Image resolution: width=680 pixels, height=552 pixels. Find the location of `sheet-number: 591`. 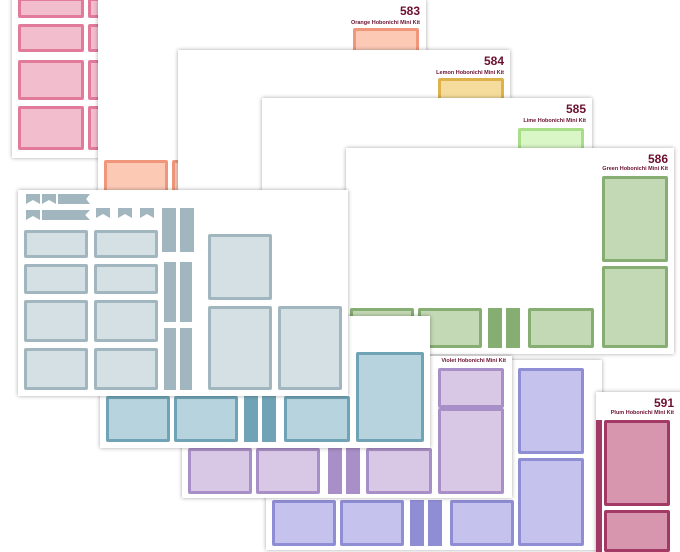

sheet-number: 591 is located at coordinates (663, 403).